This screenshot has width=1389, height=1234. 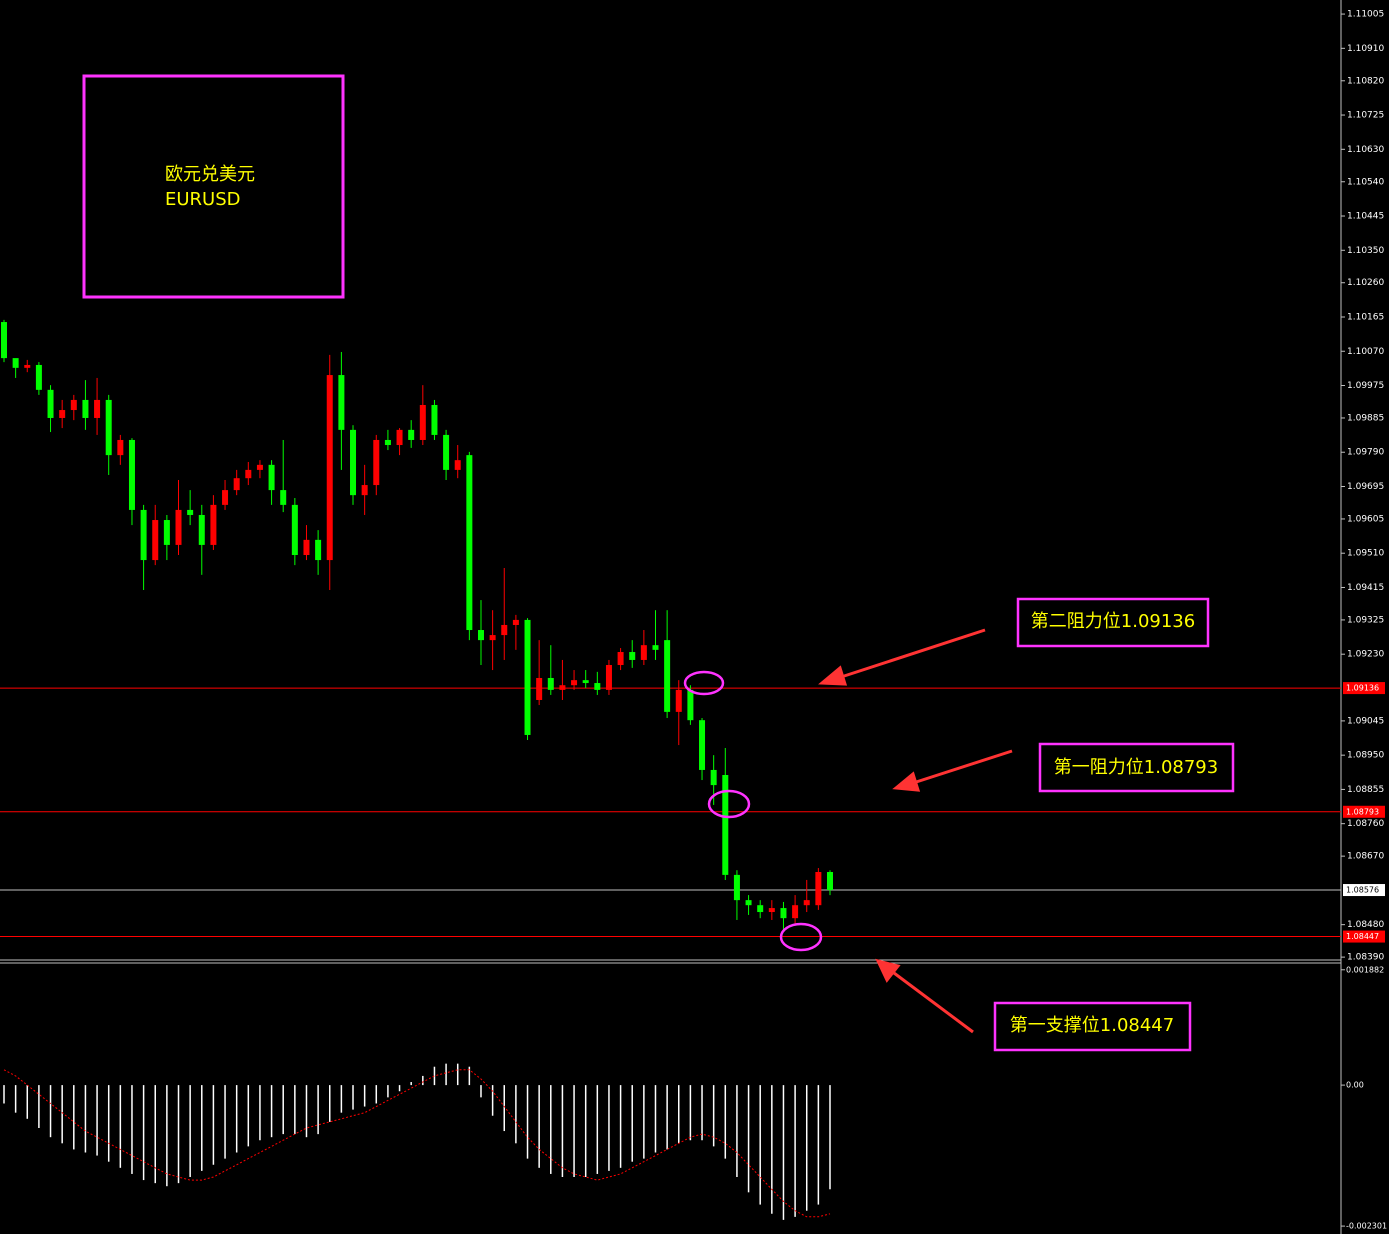 I want to click on y-tick-label: 1.09605, so click(x=1365, y=519).